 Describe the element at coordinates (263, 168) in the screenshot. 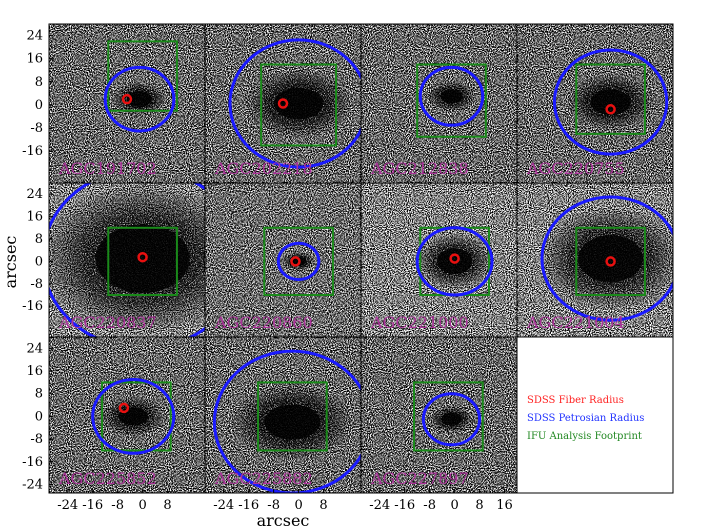

I see `galaxy-name: AGC202218` at that location.